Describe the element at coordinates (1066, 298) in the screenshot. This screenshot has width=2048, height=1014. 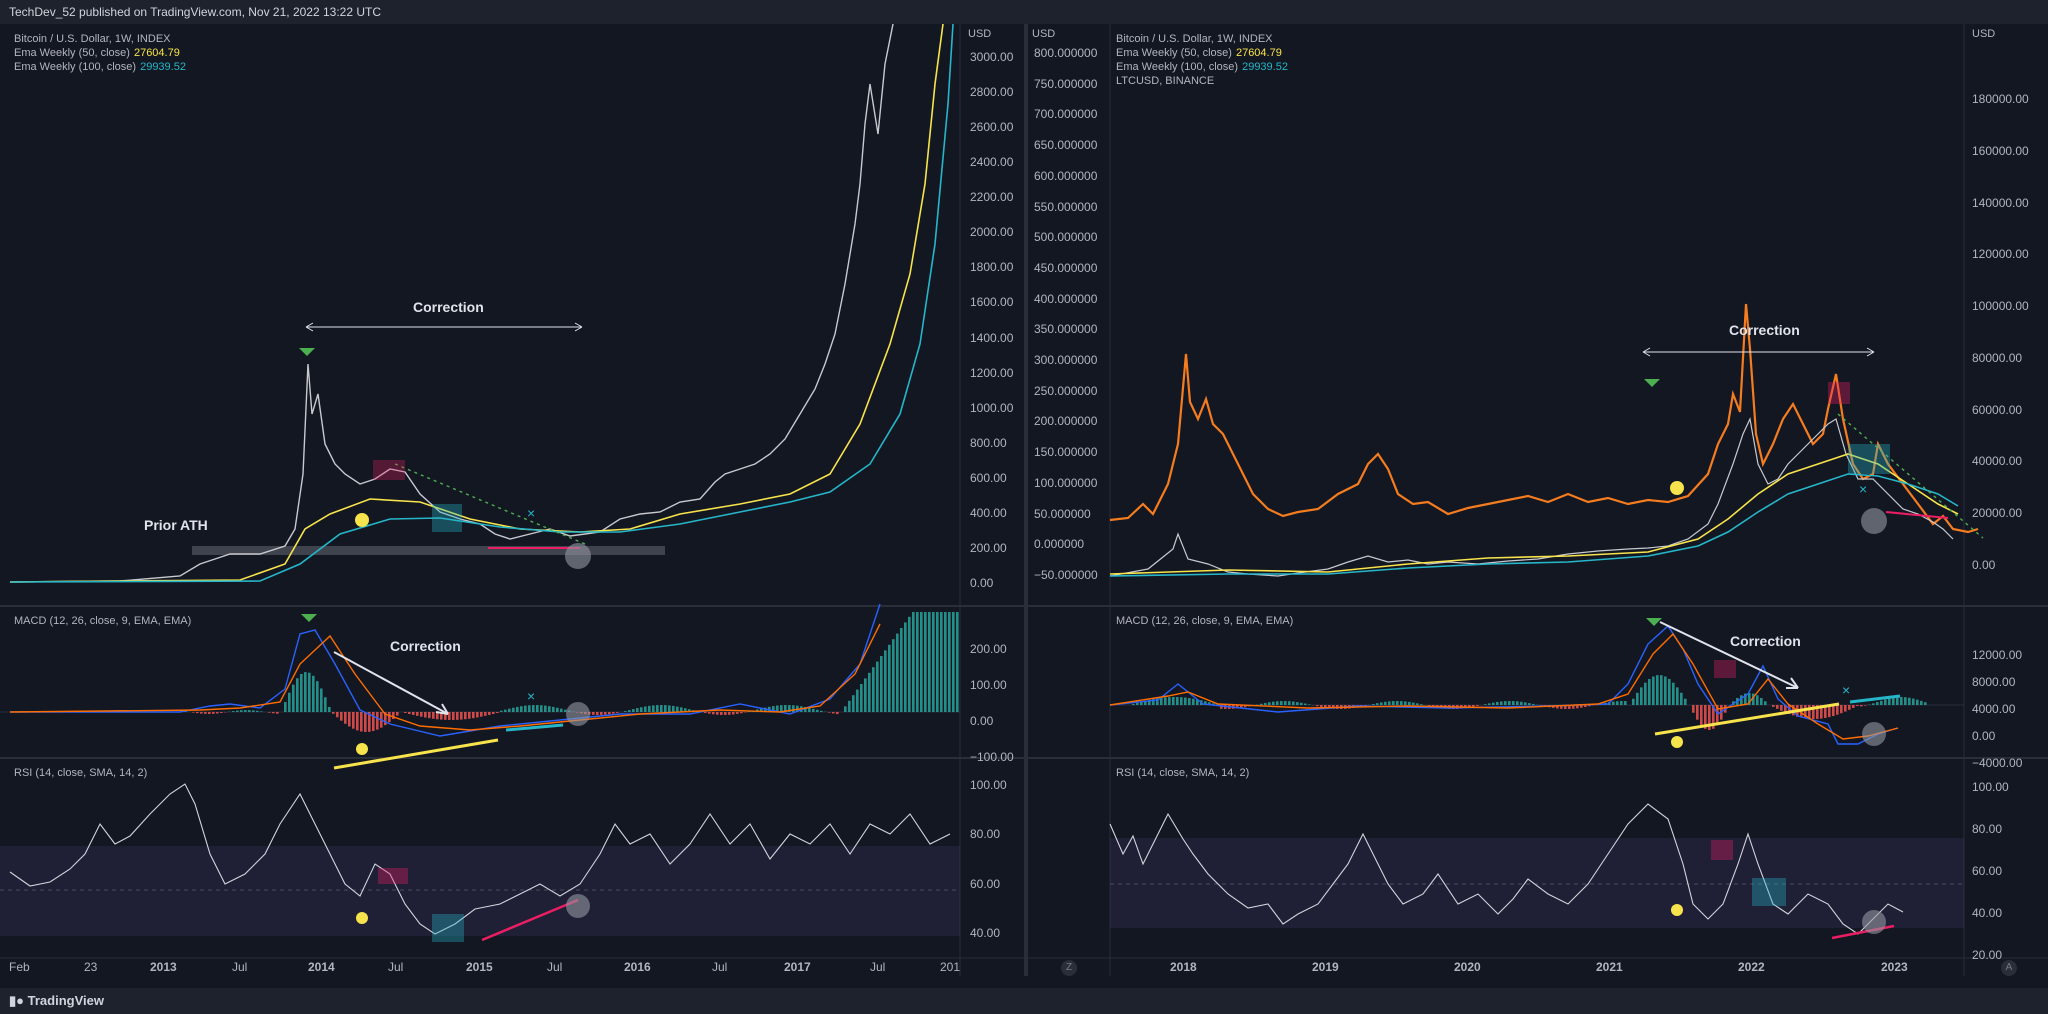
I see `axis-tick-label: 400.000000` at that location.